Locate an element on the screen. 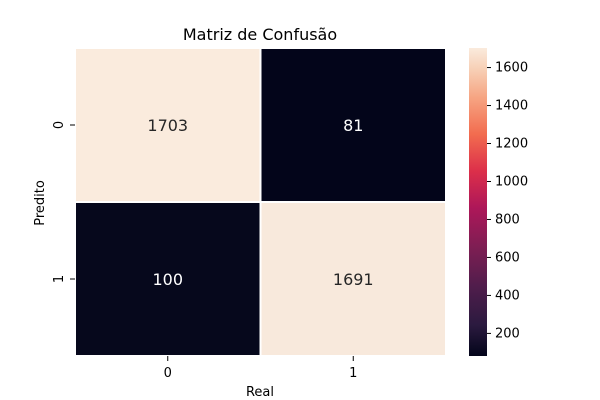 Image resolution: width=600 pixels, height=400 pixels. colorbar is located at coordinates (478, 202).